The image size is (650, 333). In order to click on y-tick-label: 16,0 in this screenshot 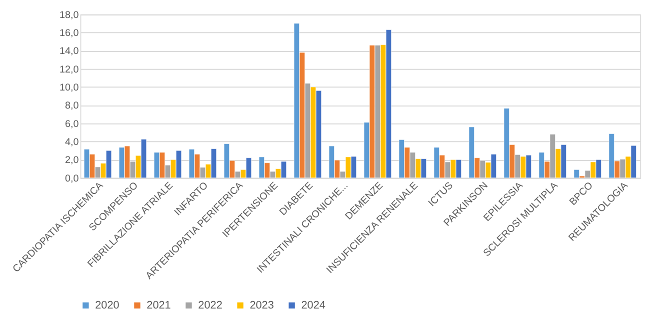, I will do `click(70, 33)`.